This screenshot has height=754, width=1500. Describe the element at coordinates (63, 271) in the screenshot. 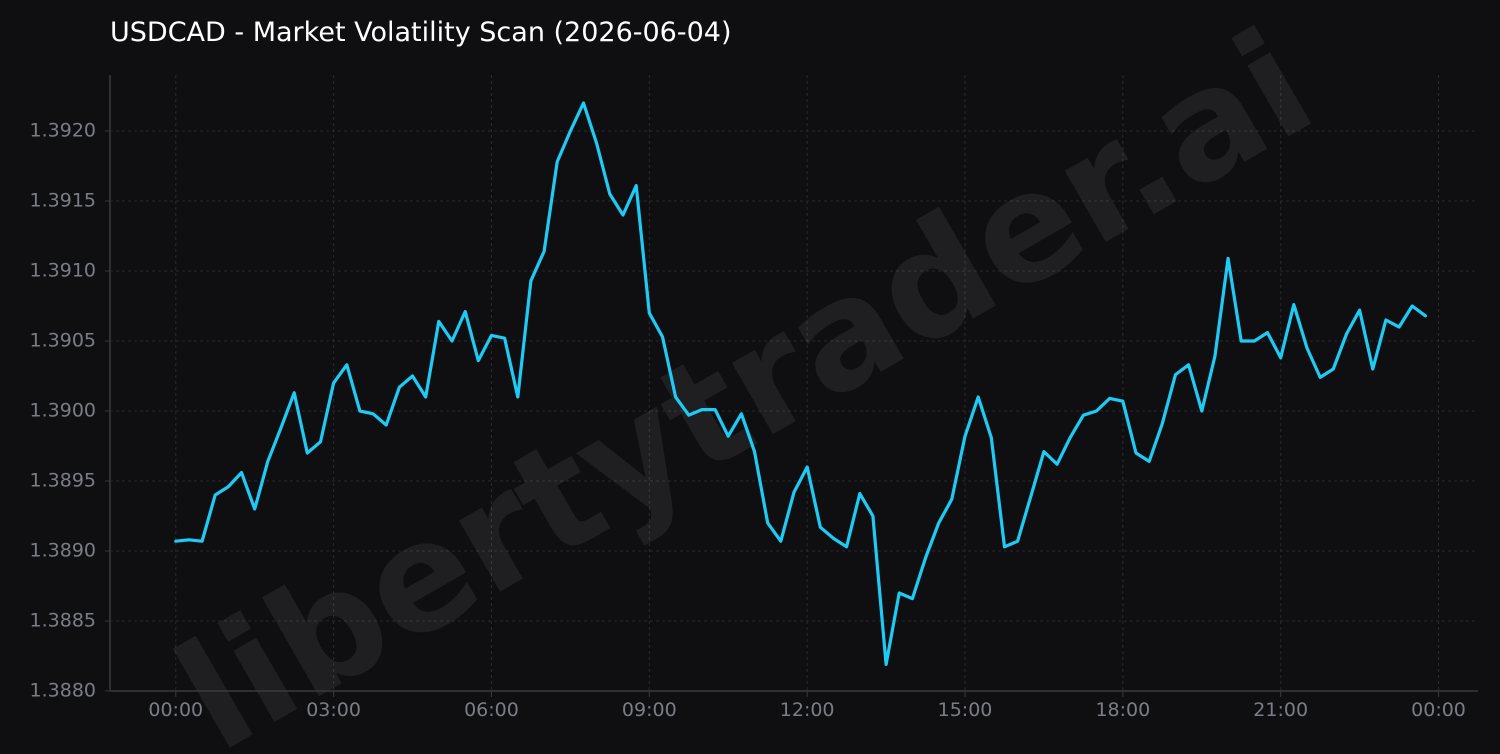

I see `y-tick-label: 1.3910` at that location.